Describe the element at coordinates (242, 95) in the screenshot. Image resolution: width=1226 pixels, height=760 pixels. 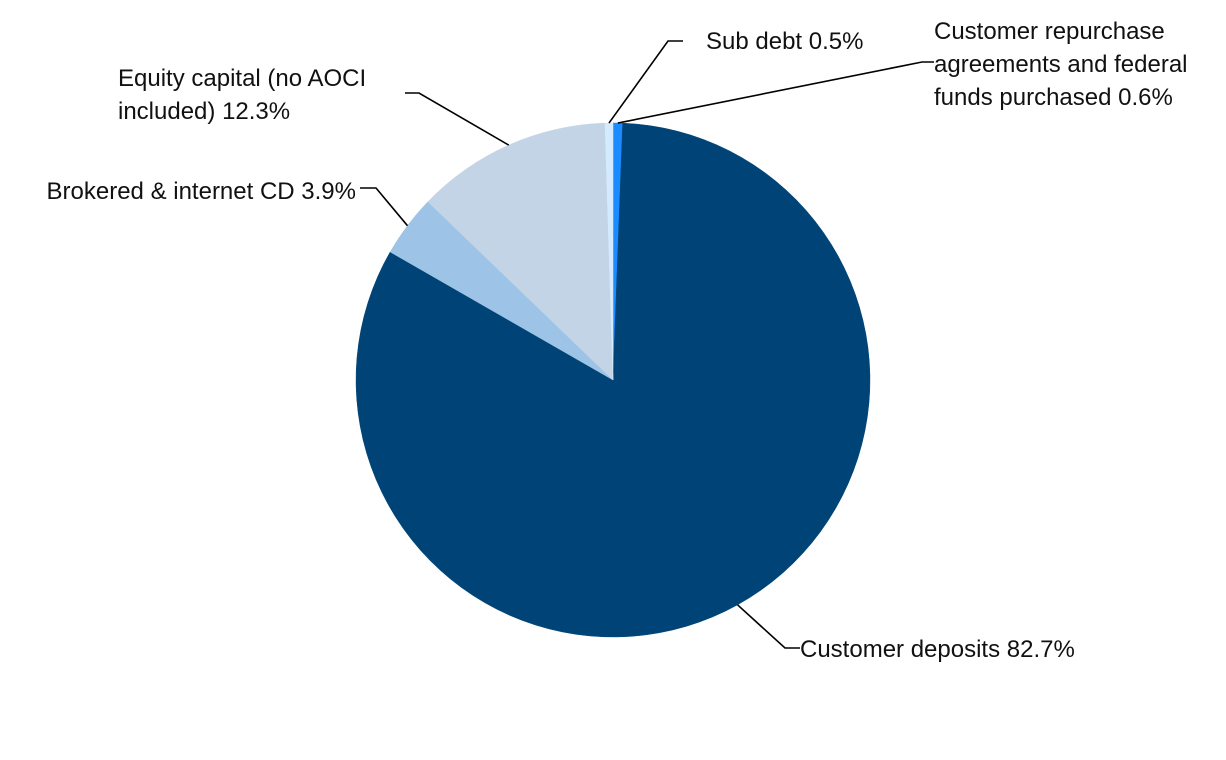
I see `slice-label-equity-capital-no-aoci-included: Equity capital (no AOCI included) 12.3%` at that location.